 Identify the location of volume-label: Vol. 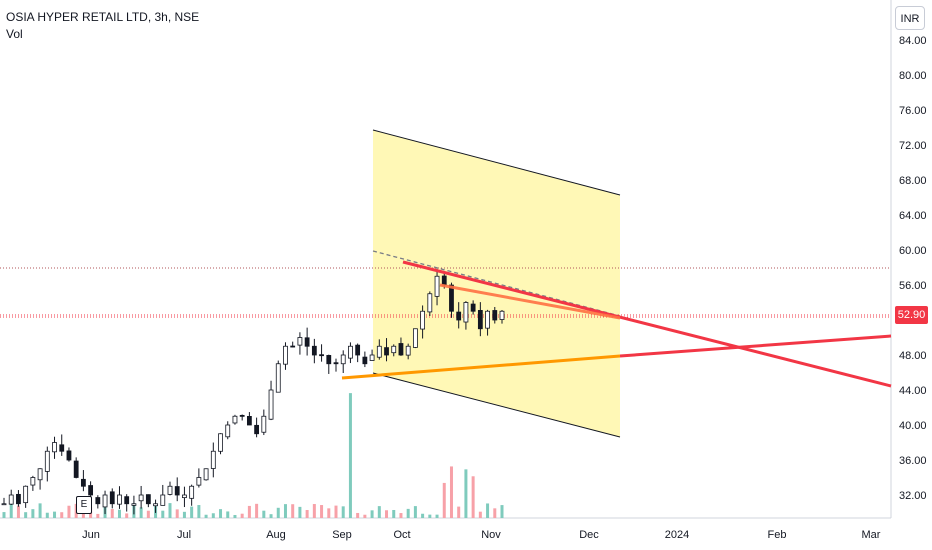
(14, 34).